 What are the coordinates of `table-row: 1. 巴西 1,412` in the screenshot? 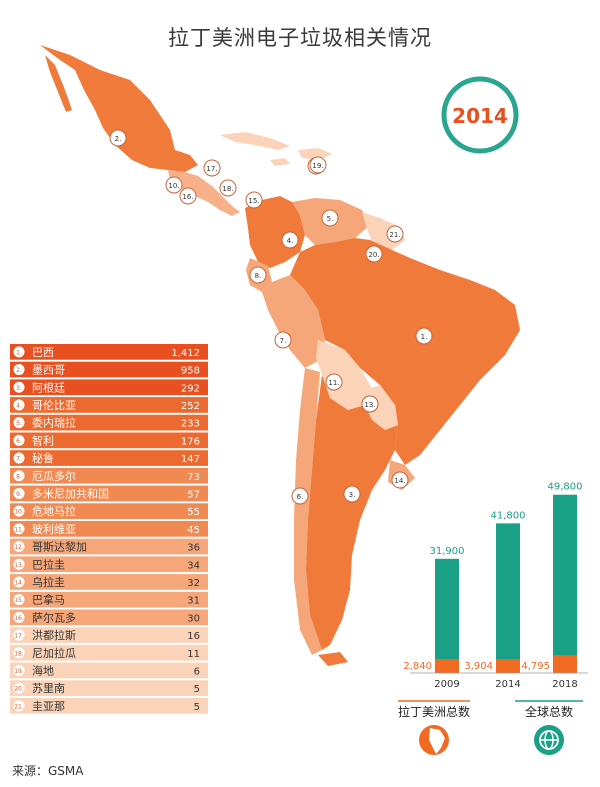 It's located at (109, 352).